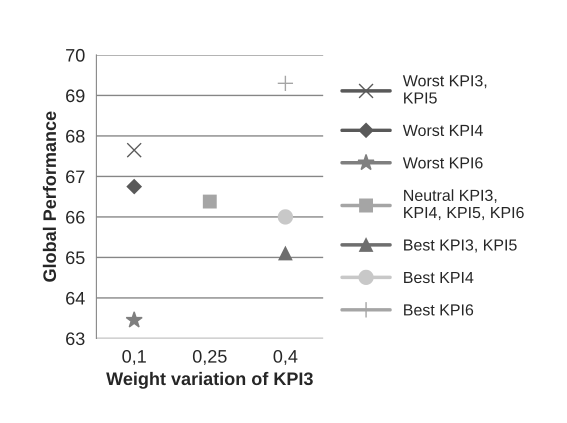 Image resolution: width=567 pixels, height=423 pixels. Describe the element at coordinates (75, 298) in the screenshot. I see `y-tick-label: 64` at that location.